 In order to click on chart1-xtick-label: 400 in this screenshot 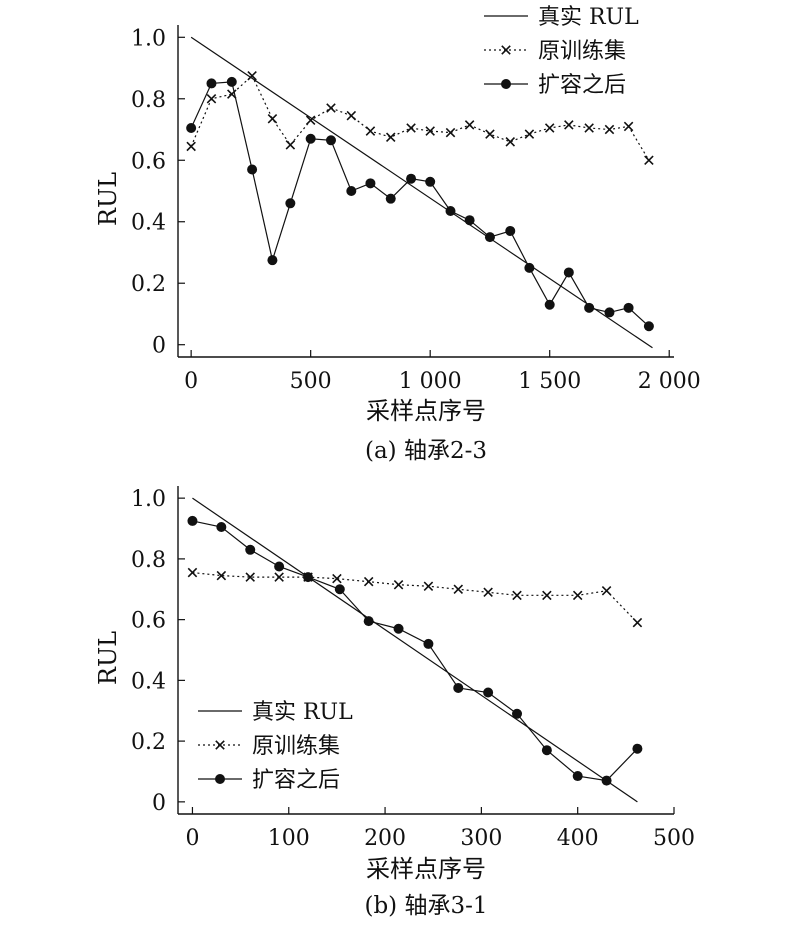, I will do `click(578, 838)`.